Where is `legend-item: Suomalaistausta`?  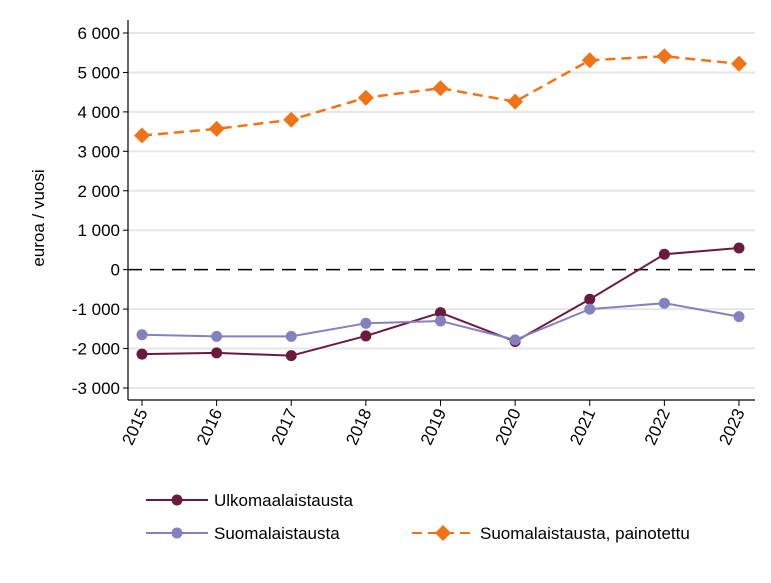
legend-item: Suomalaistausta is located at coordinates (243, 533).